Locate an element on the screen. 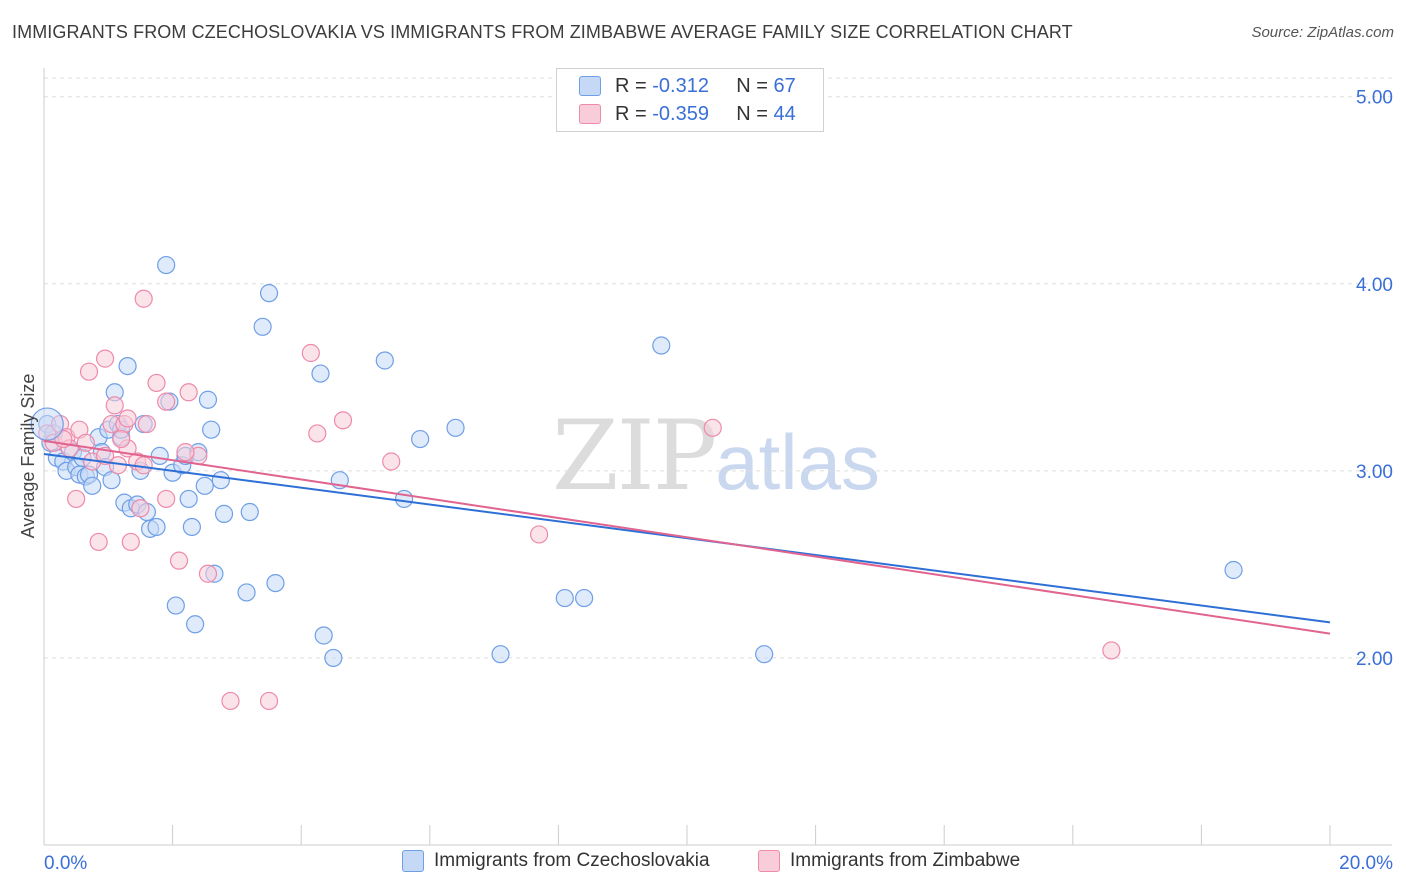 The image size is (1406, 892). r-value: -0.359 is located at coordinates (680, 113).